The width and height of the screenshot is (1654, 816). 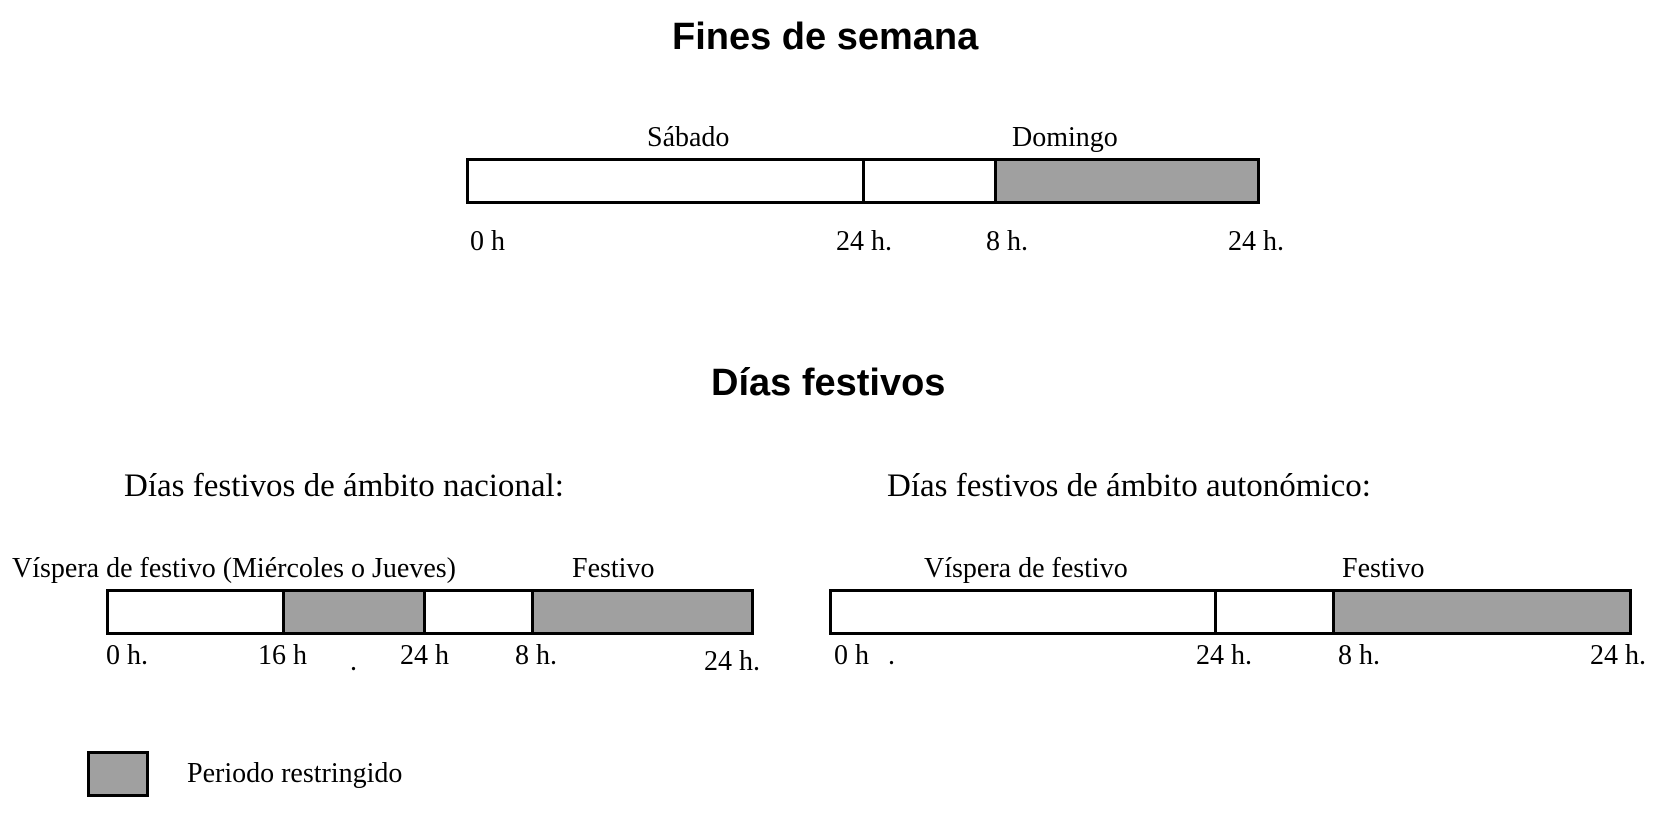 What do you see at coordinates (1383, 568) in the screenshot?
I see `regional-holiday-label: Festivo` at bounding box center [1383, 568].